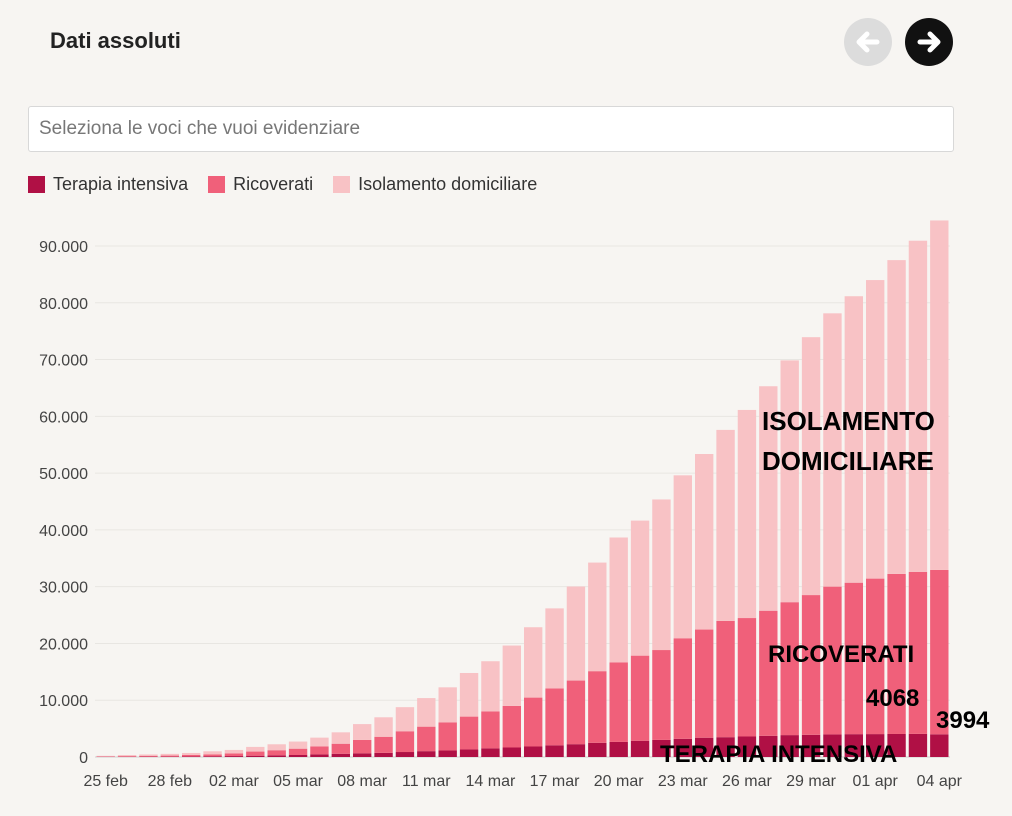 The image size is (1012, 816). Describe the element at coordinates (217, 184) in the screenshot. I see `legend-swatch-ricoverati` at that location.